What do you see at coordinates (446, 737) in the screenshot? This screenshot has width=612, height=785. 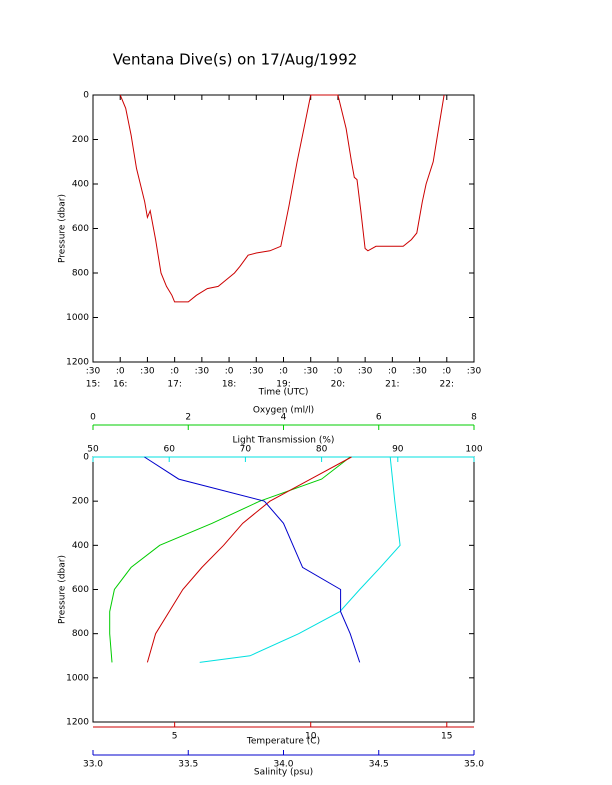 I see `x-tick-label: 15` at bounding box center [446, 737].